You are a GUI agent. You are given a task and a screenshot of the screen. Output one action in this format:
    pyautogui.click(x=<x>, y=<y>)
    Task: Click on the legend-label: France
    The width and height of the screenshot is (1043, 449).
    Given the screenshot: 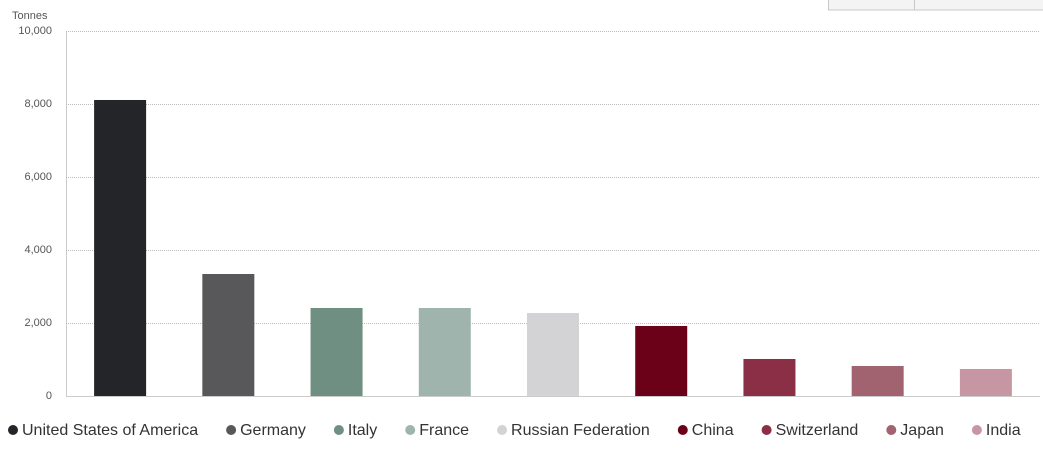 What is the action you would take?
    pyautogui.click(x=444, y=430)
    